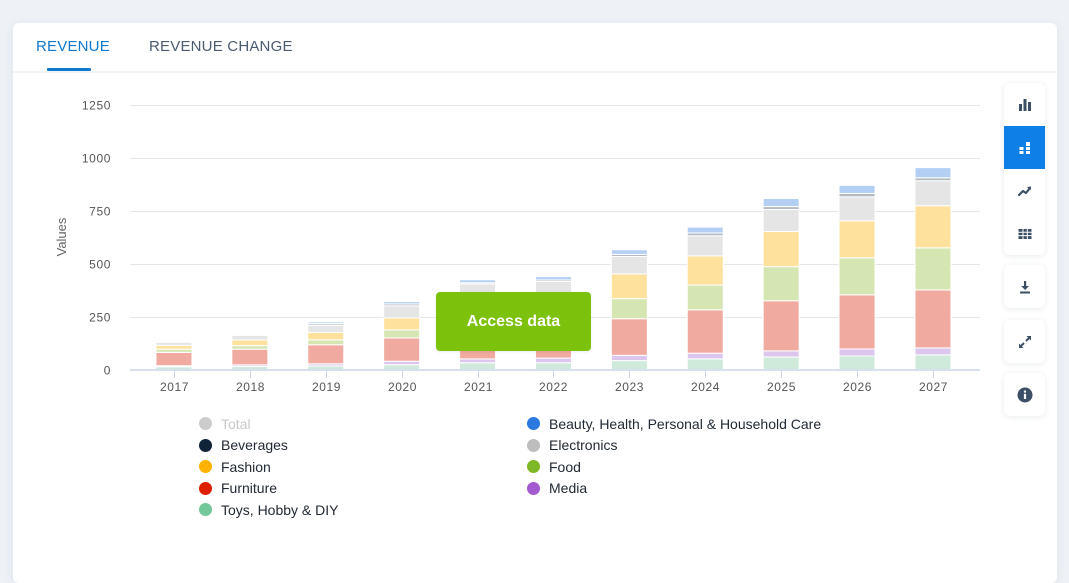 This screenshot has height=583, width=1069. I want to click on bar-segment-2023-furniture, so click(629, 337).